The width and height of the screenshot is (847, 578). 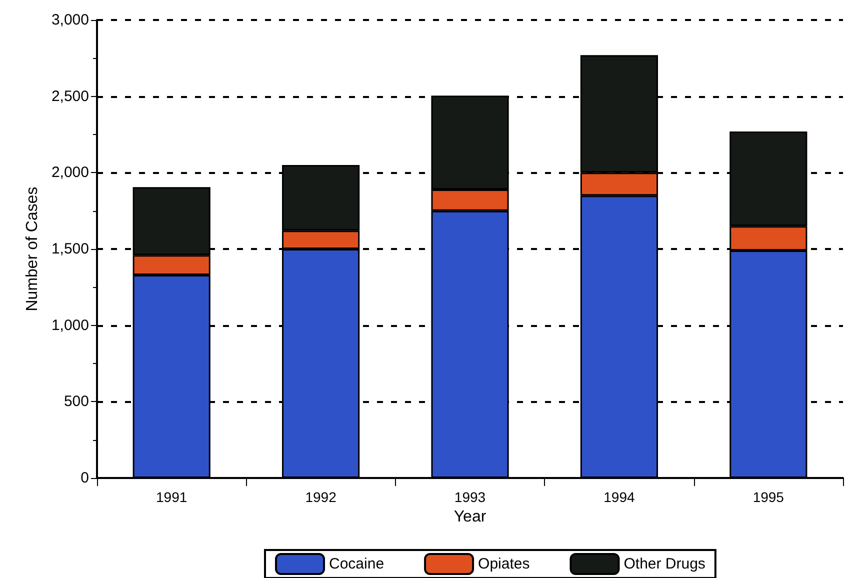 I want to click on y-tick-label: 1,500, so click(x=70, y=249).